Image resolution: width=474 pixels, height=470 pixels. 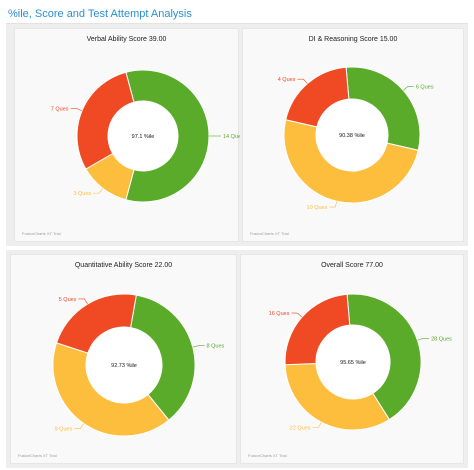 I want to click on slice-label: 6 Ques, so click(x=425, y=87).